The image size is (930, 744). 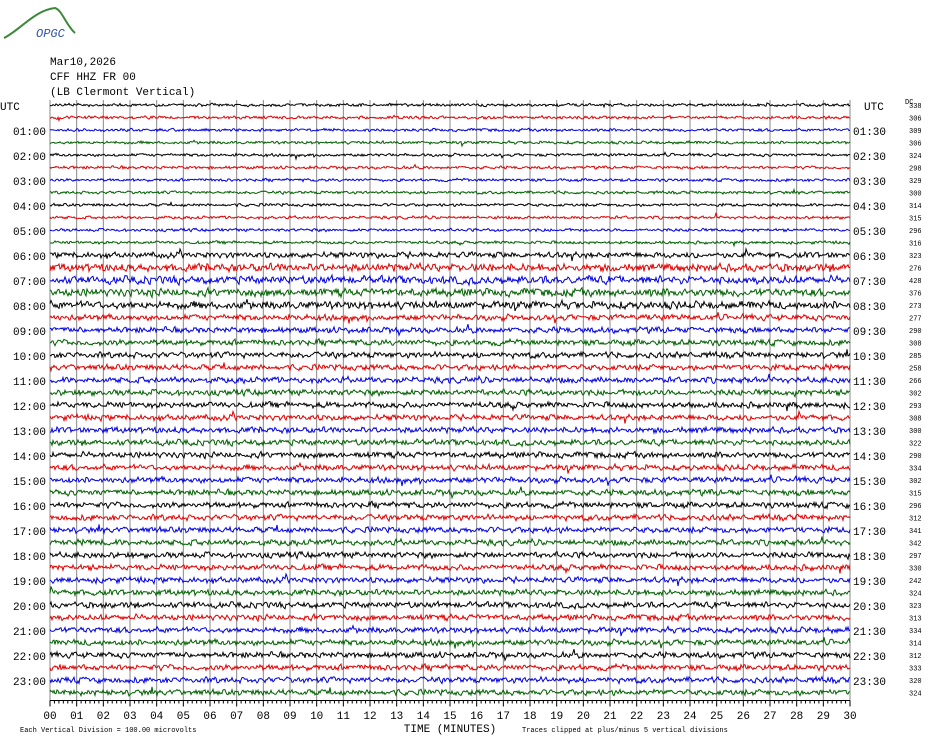 I want to click on dc-offset: 323, so click(x=915, y=607).